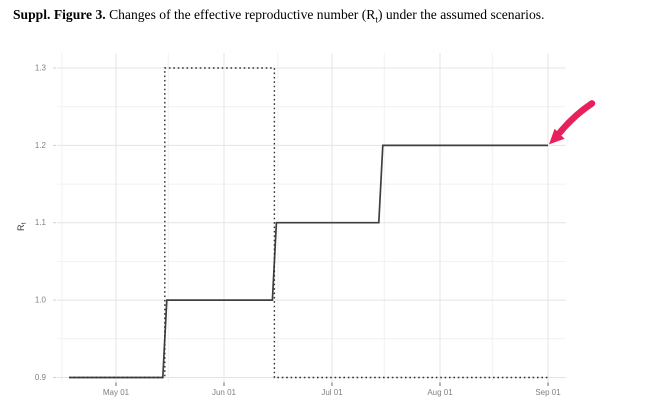 This screenshot has height=415, width=651. I want to click on annotation-arrow-shaft, so click(576, 118).